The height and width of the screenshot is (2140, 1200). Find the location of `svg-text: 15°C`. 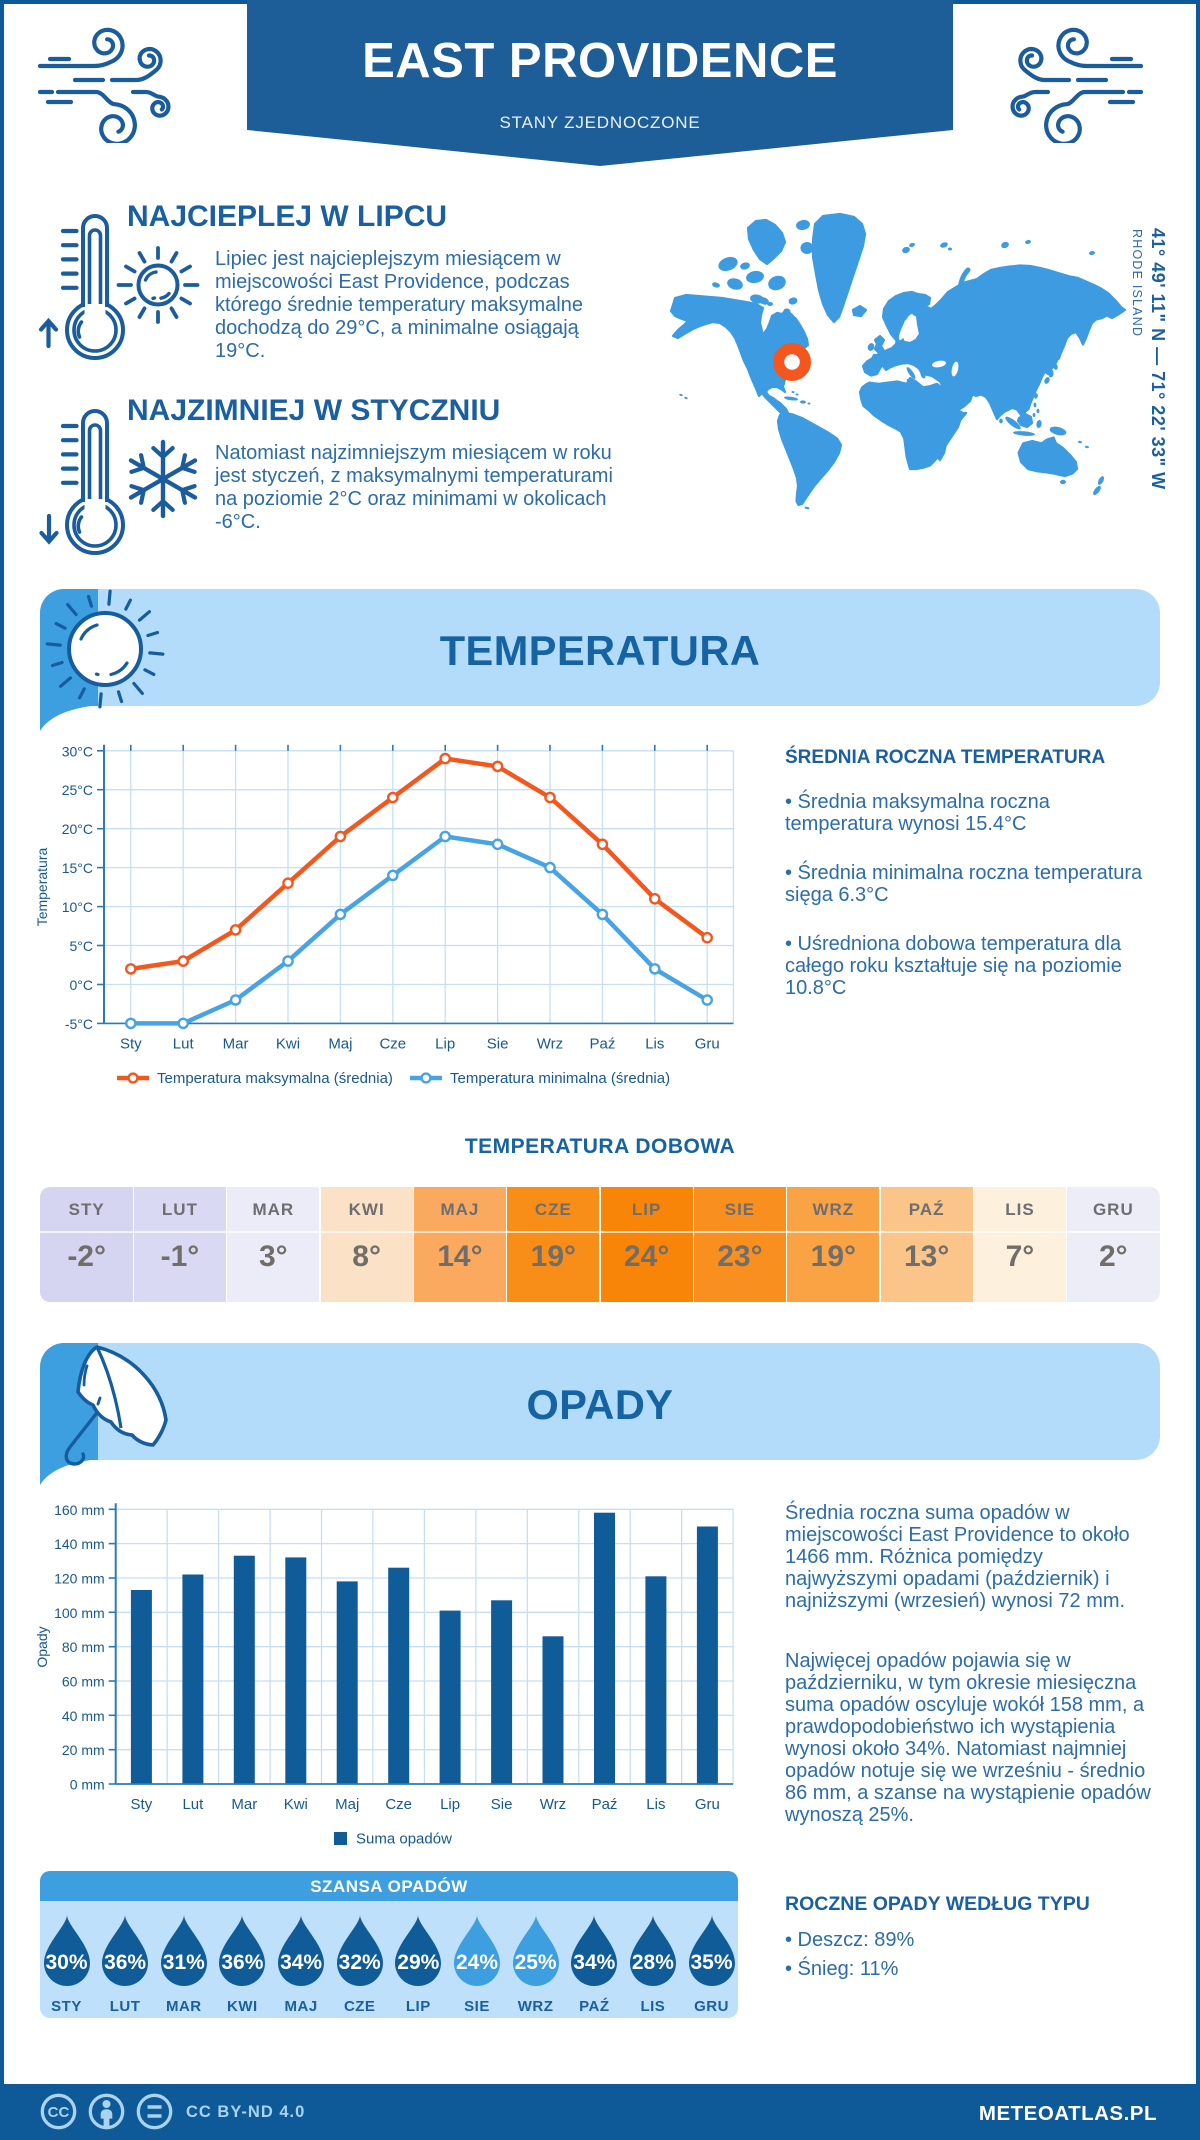

svg-text: 15°C is located at coordinates (77, 868).